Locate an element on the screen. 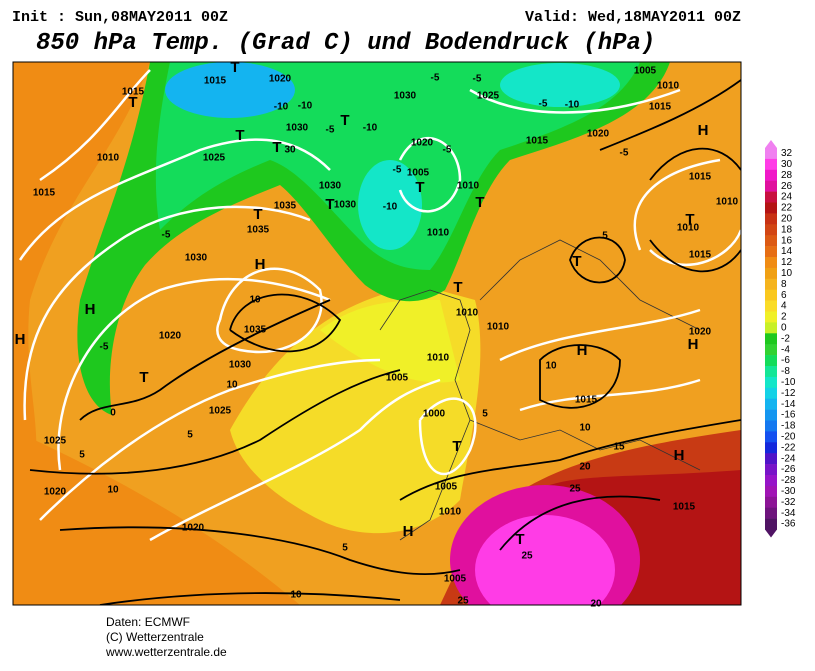  colorbar-label: 18 is located at coordinates (787, 229).